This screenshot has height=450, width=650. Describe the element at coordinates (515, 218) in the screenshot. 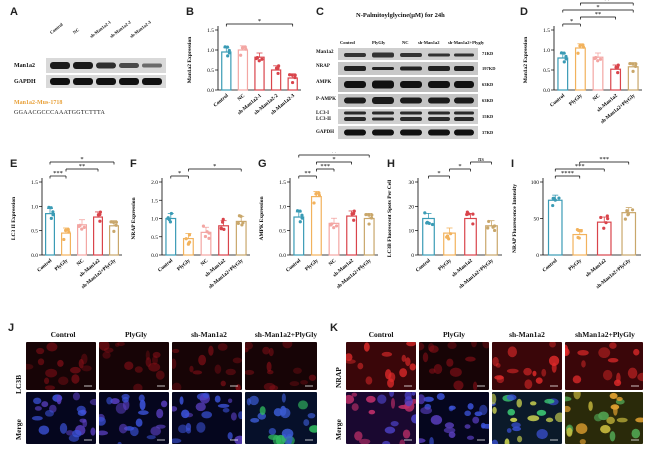

I see `y-axis-title: NRAP Fluorescence Intensity` at that location.